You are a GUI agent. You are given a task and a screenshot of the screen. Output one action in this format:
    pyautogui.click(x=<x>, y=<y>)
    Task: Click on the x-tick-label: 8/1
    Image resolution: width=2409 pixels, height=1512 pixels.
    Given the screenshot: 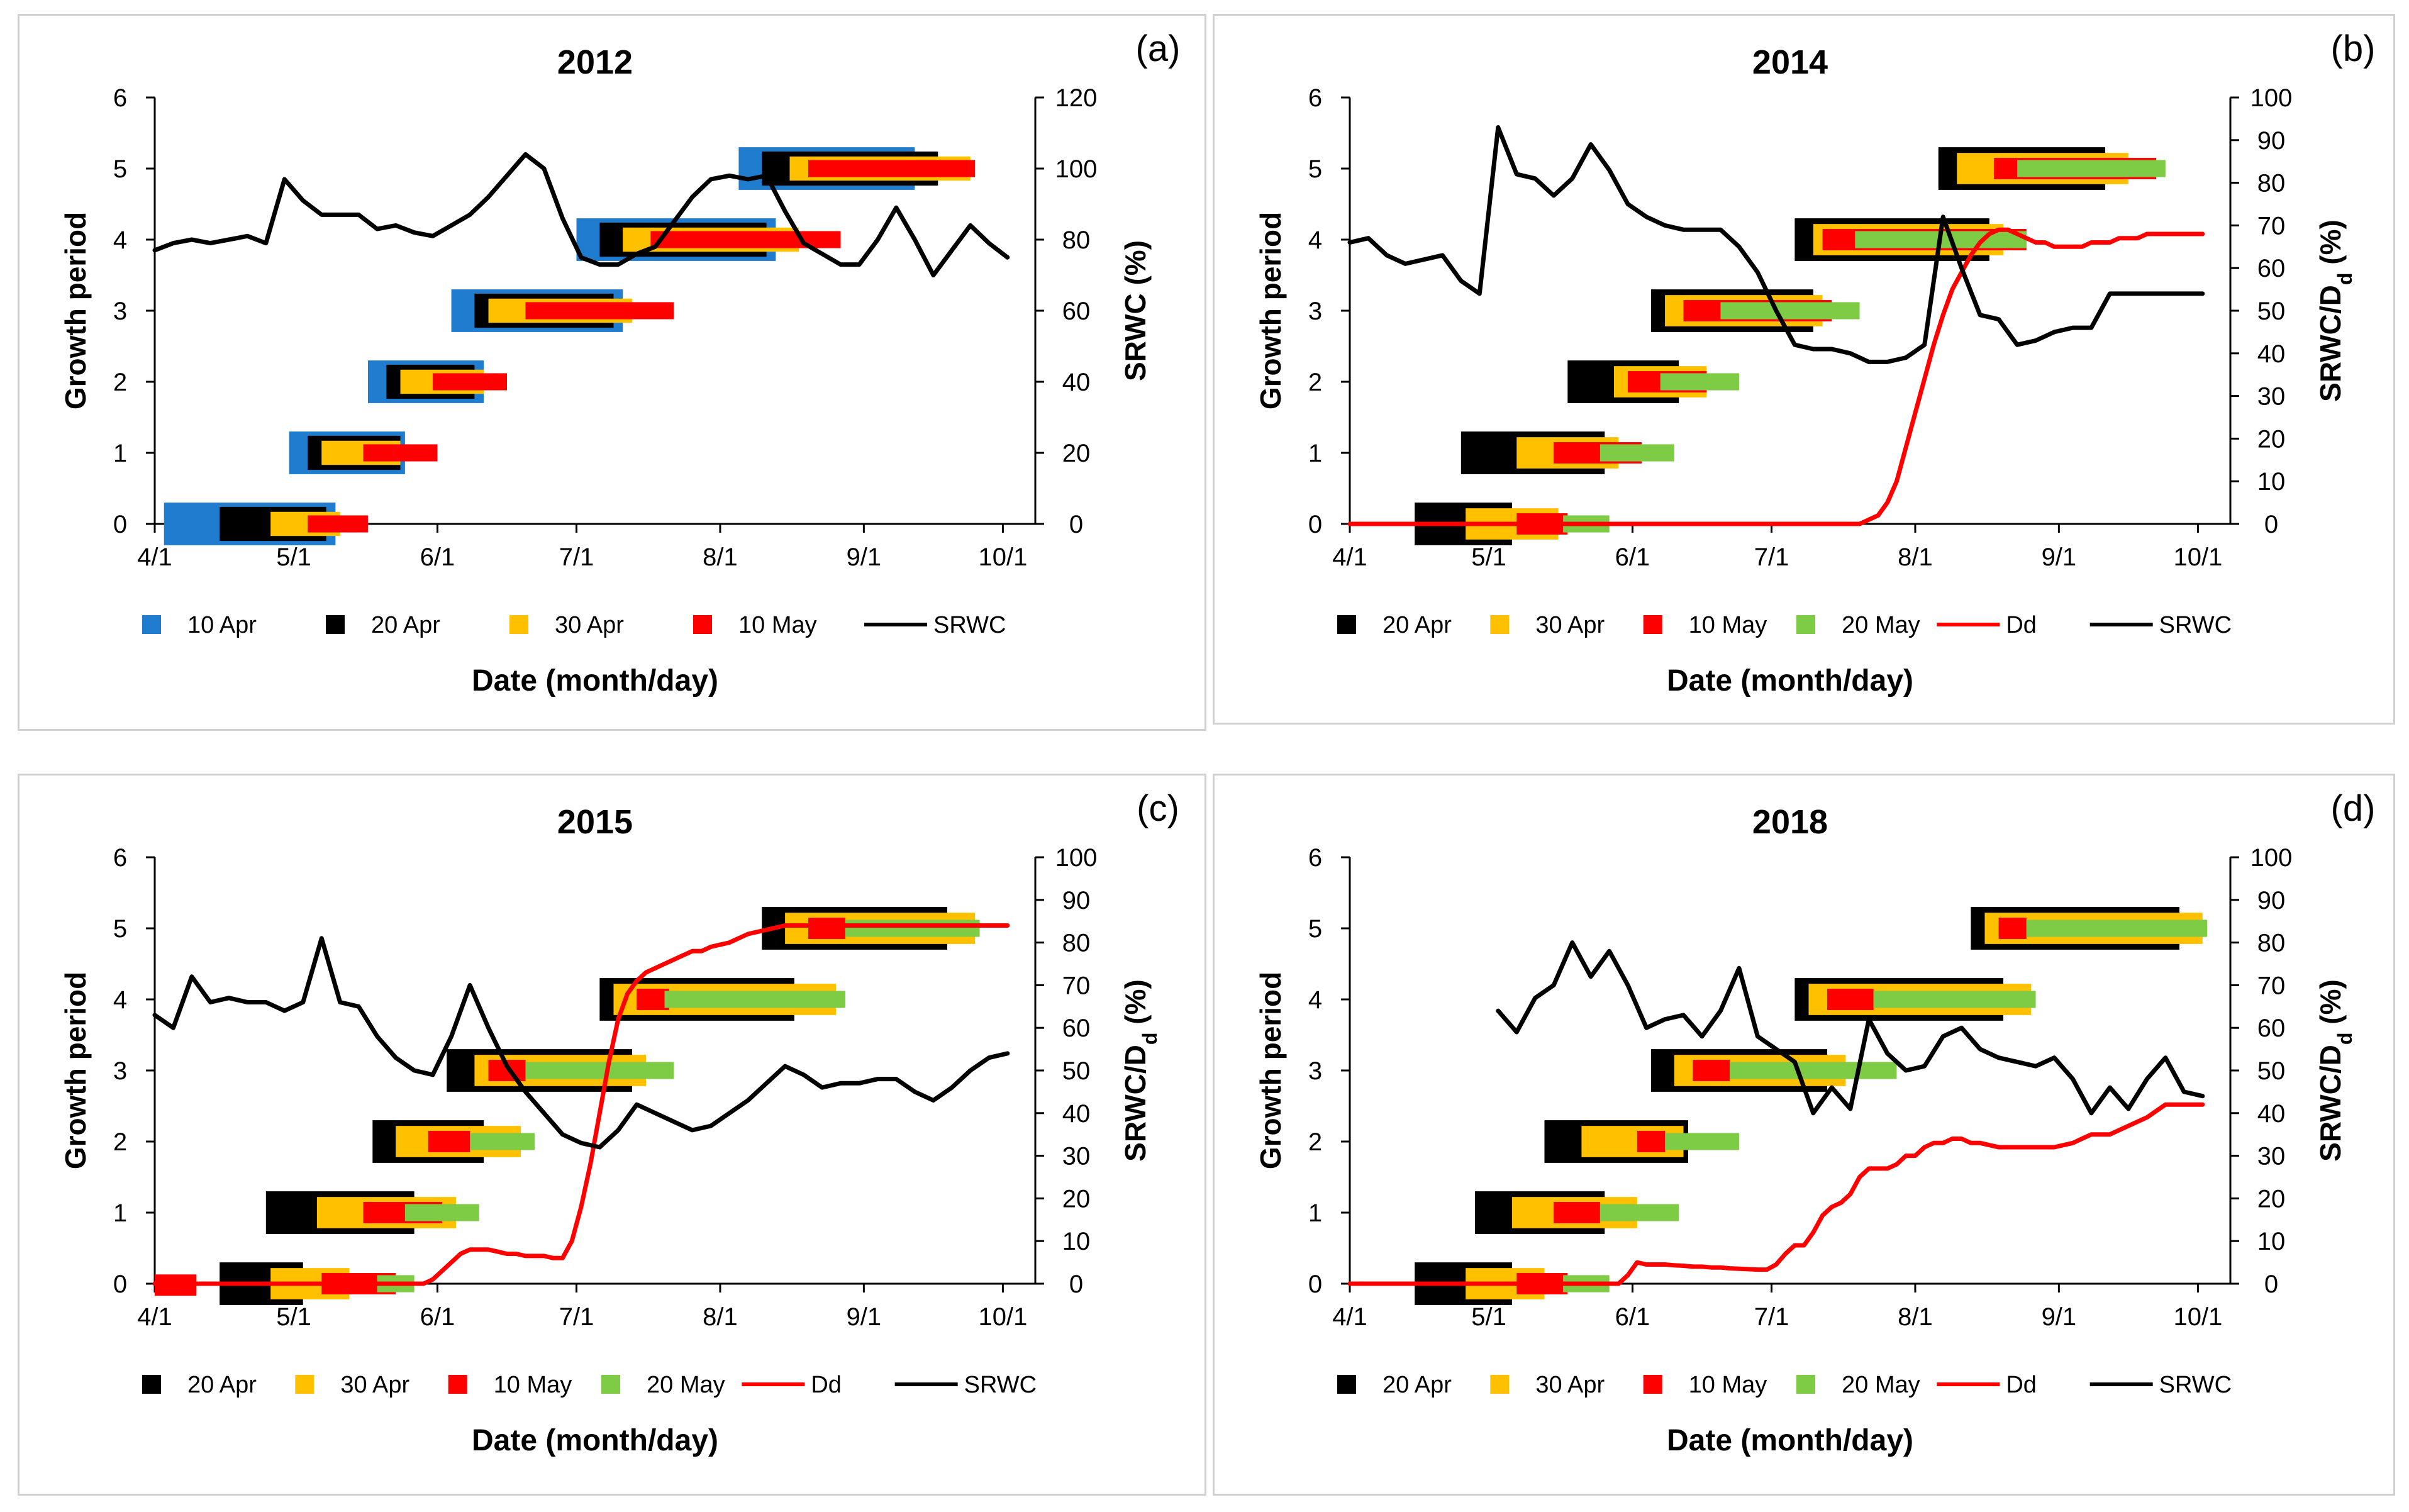 What is the action you would take?
    pyautogui.click(x=1915, y=557)
    